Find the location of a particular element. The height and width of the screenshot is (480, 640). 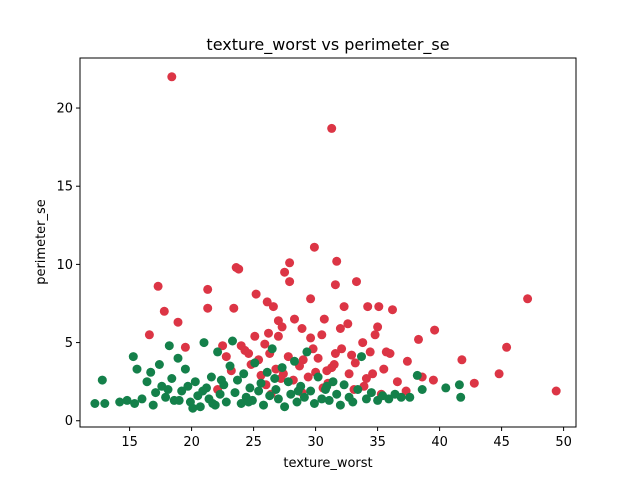

y-tick-label: 5 is located at coordinates (69, 343).